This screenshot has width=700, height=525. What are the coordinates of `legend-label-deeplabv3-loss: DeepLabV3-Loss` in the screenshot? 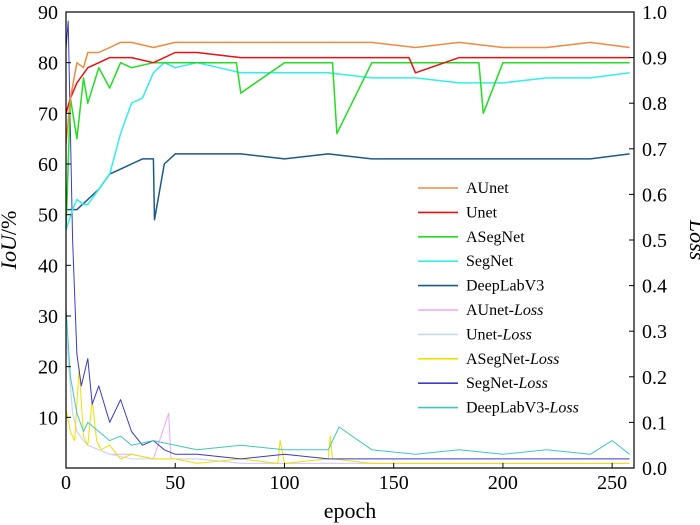 It's located at (522, 408).